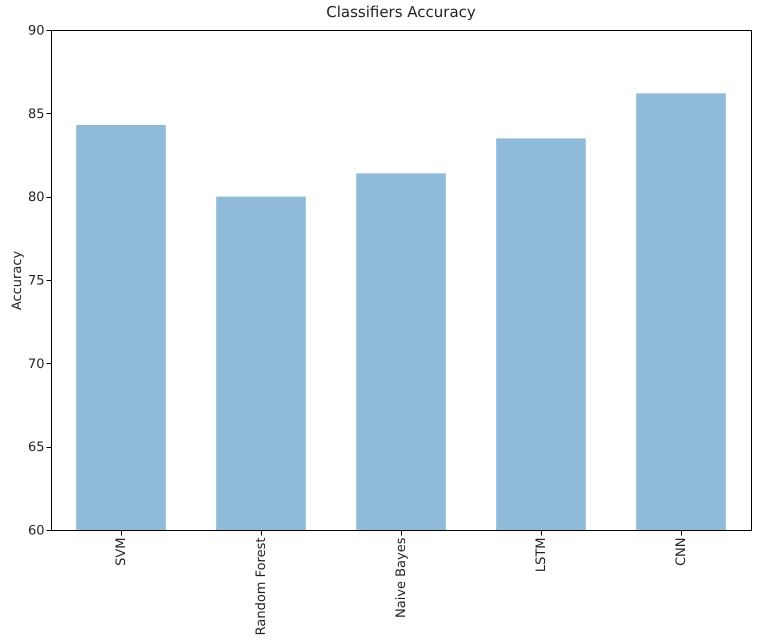 This screenshot has height=644, width=775. What do you see at coordinates (401, 12) in the screenshot?
I see `chart-title: Classifiers Accuracy` at bounding box center [401, 12].